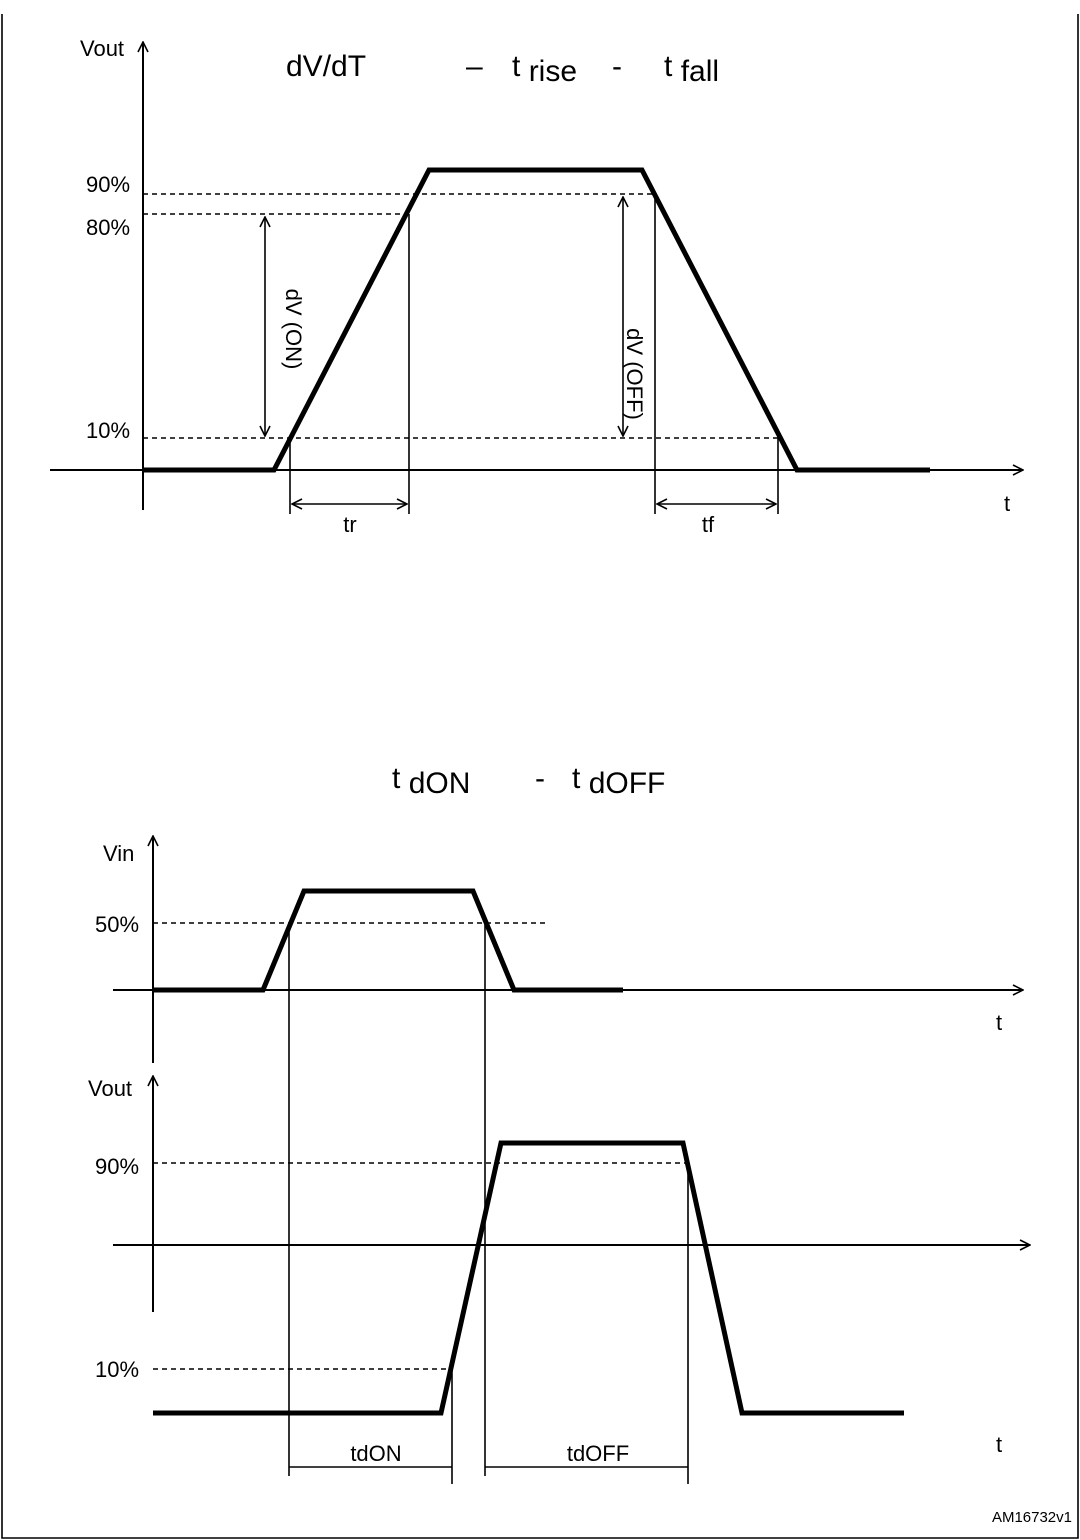 The height and width of the screenshot is (1540, 1080). What do you see at coordinates (117, 1166) in the screenshot?
I see `vout-90-label: 90%` at bounding box center [117, 1166].